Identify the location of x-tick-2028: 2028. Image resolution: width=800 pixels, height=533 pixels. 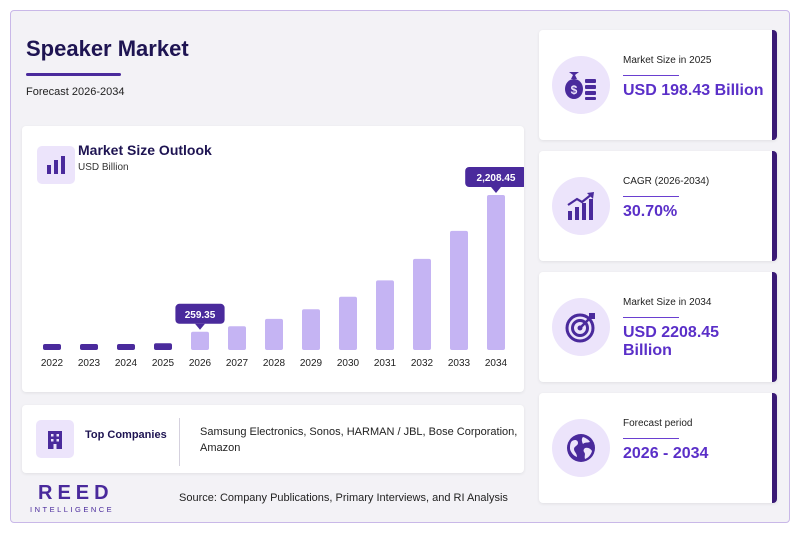
(274, 363).